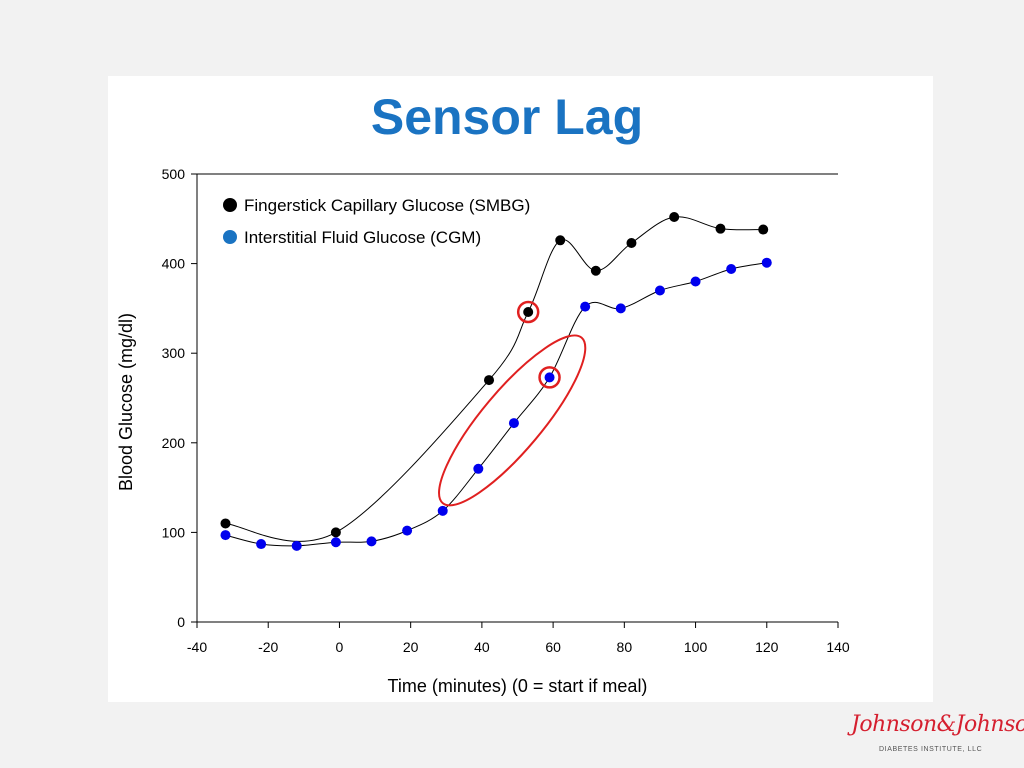  What do you see at coordinates (362, 237) in the screenshot?
I see `legend-label: Interstitial Fluid Glucose (CGM)` at bounding box center [362, 237].